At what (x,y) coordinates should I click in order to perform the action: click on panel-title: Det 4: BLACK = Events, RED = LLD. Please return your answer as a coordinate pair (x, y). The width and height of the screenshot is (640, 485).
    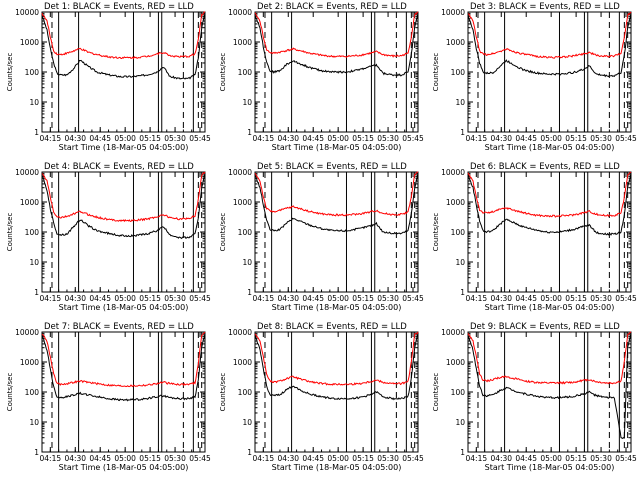
    Looking at the image, I should click on (119, 167).